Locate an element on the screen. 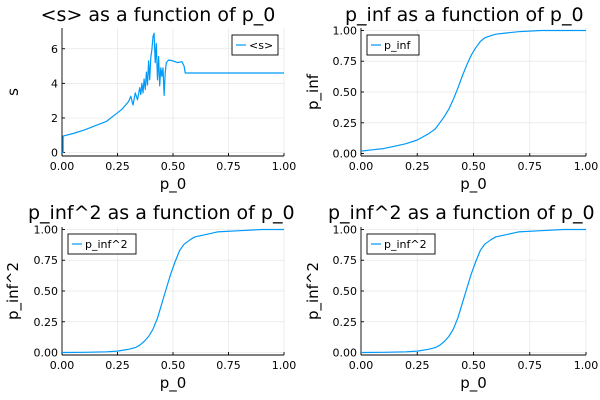 The image size is (600, 400). legend-label: <s> is located at coordinates (261, 45).